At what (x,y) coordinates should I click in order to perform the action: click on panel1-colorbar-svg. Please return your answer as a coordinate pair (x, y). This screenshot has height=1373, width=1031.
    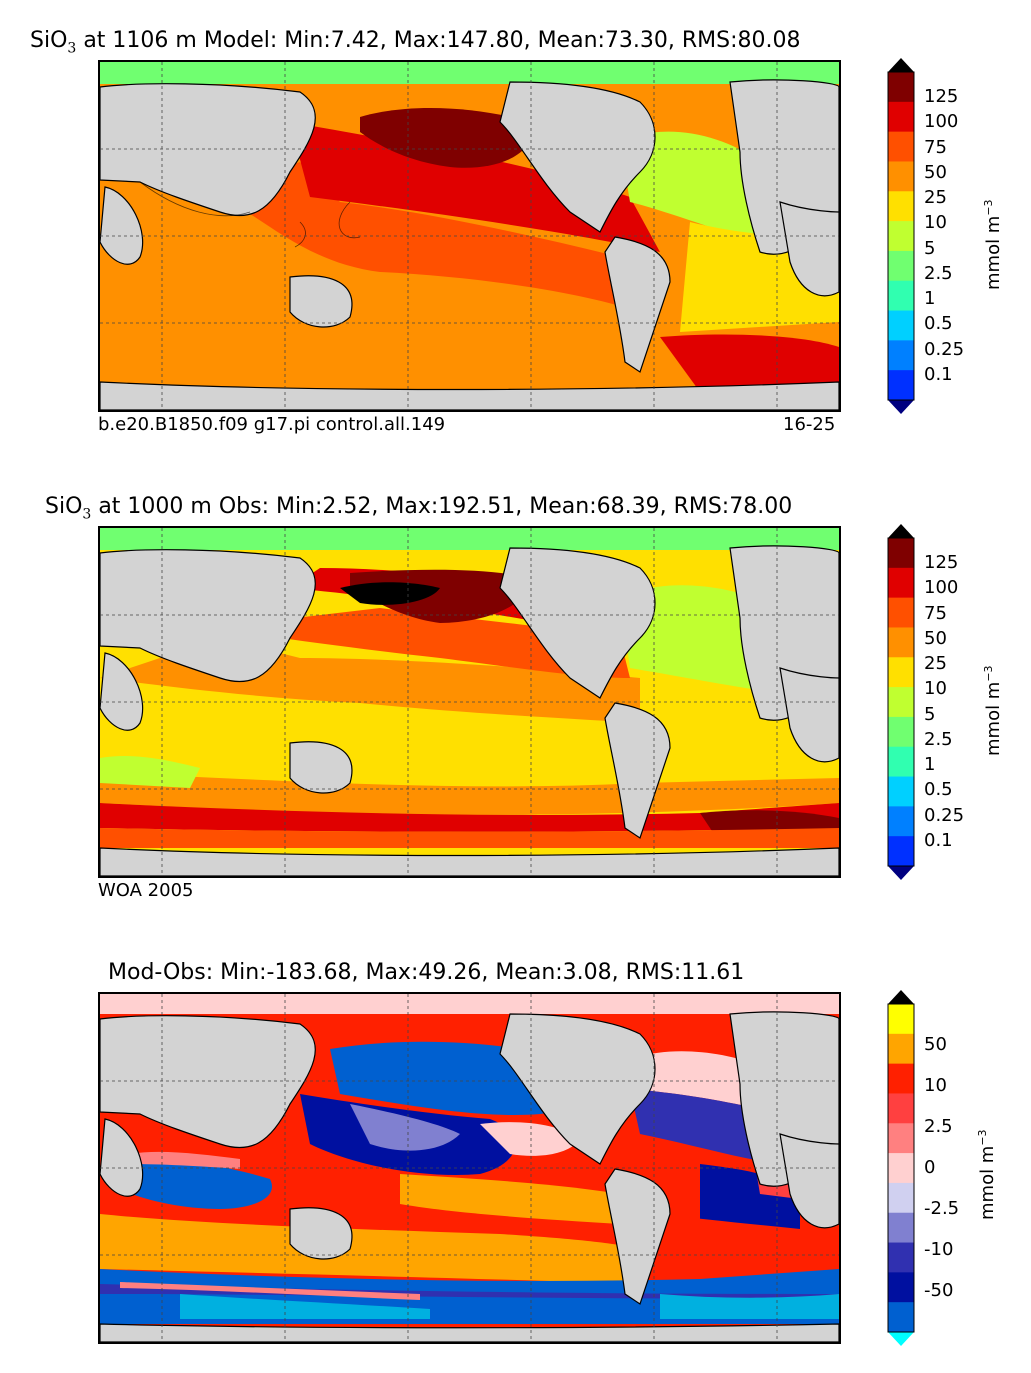
    Looking at the image, I should click on (901, 236).